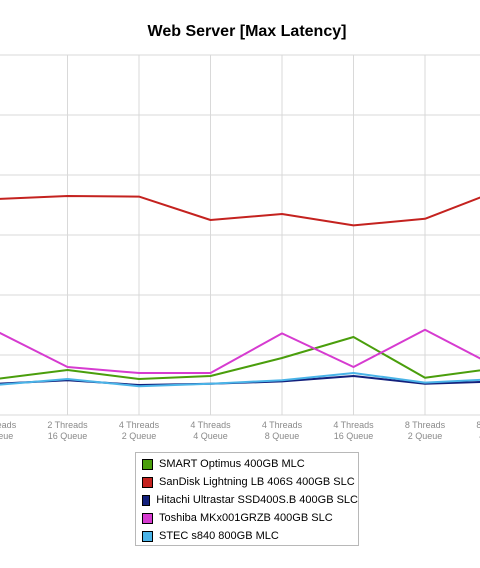 The image size is (480, 568). I want to click on legend-item: SMART Optimus 400GB MLC, so click(247, 464).